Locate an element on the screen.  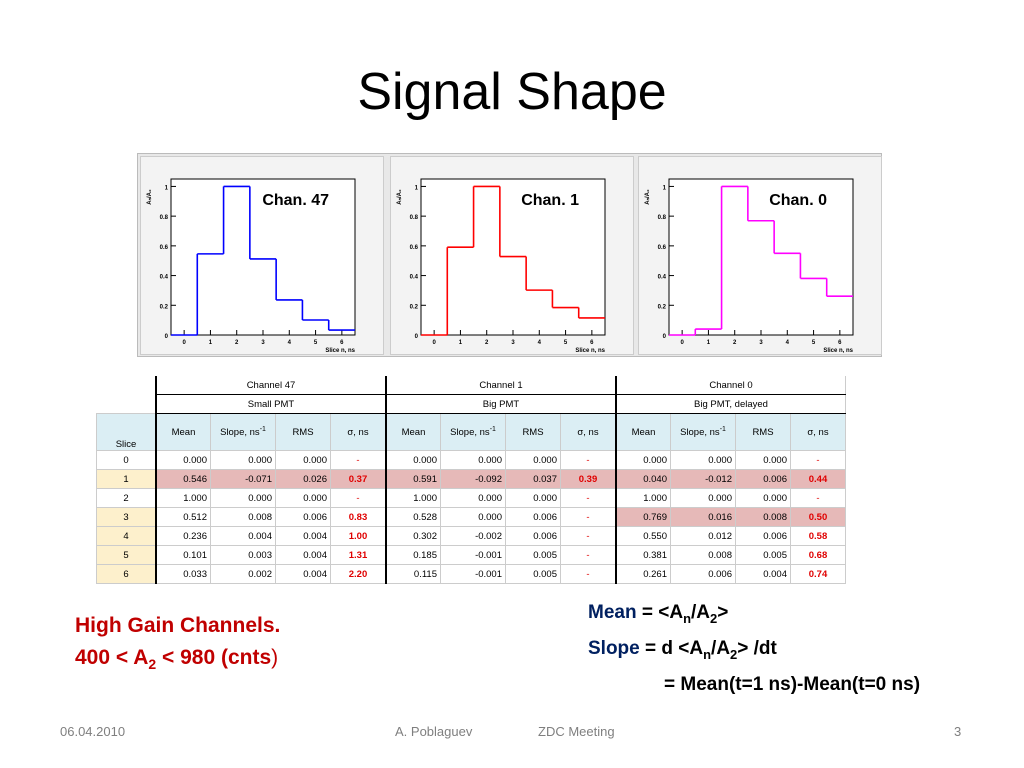
table-cell: 0.236 is located at coordinates (183, 536).